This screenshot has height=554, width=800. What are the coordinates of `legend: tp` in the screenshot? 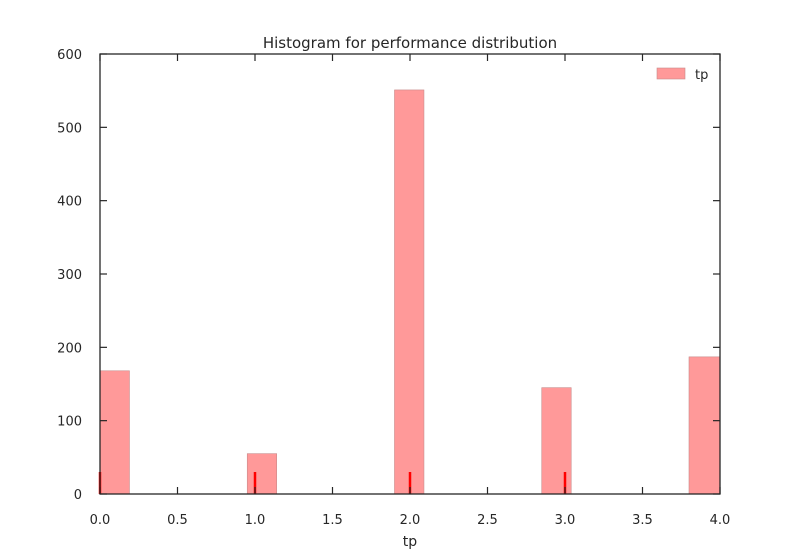 It's located at (682, 75).